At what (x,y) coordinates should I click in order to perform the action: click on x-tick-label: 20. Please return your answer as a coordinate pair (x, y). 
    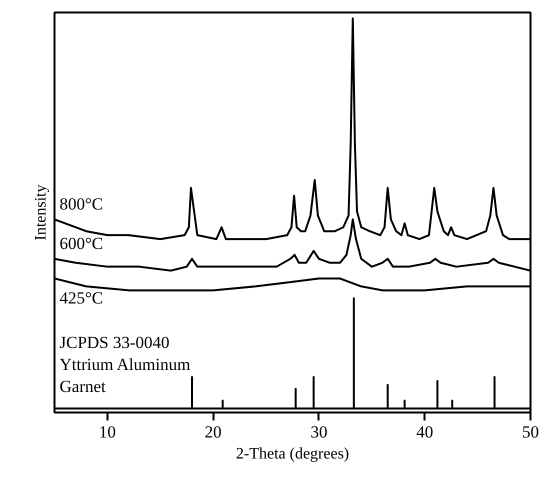
    Looking at the image, I should click on (213, 432).